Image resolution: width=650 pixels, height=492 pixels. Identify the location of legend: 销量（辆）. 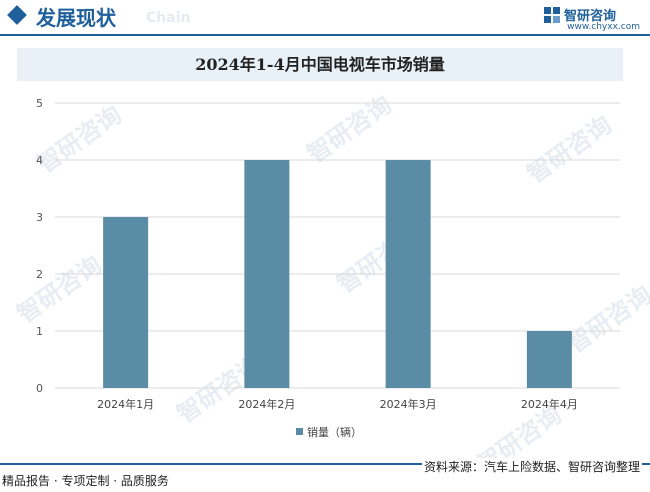
(329, 432).